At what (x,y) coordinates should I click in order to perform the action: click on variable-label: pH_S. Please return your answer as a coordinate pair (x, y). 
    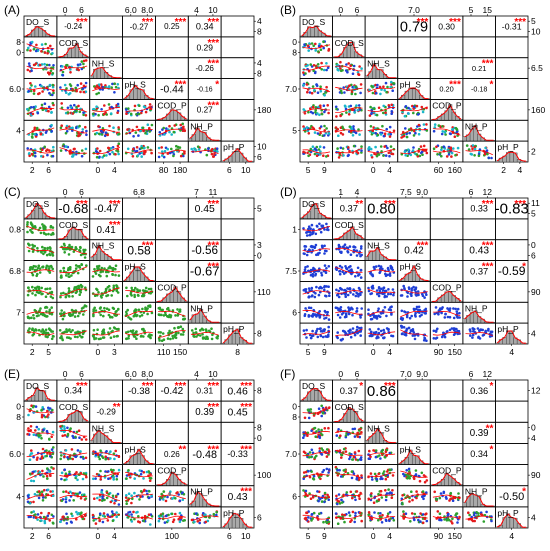
    Looking at the image, I should click on (411, 85).